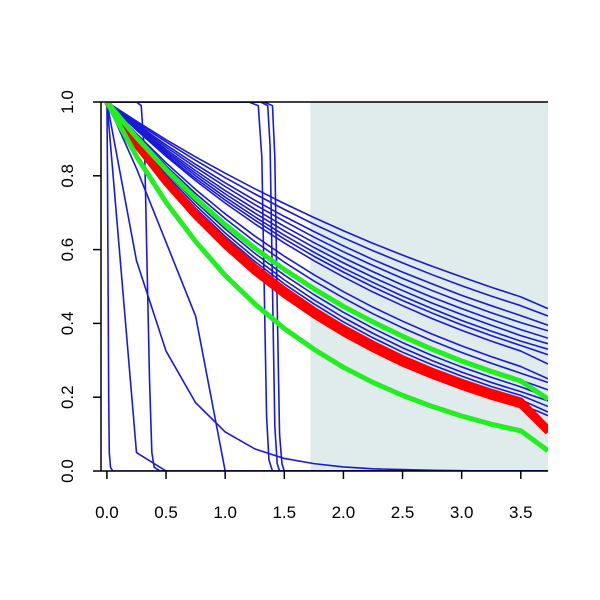 The image size is (600, 600). Describe the element at coordinates (107, 512) in the screenshot. I see `x-tick-label: 0.0` at that location.